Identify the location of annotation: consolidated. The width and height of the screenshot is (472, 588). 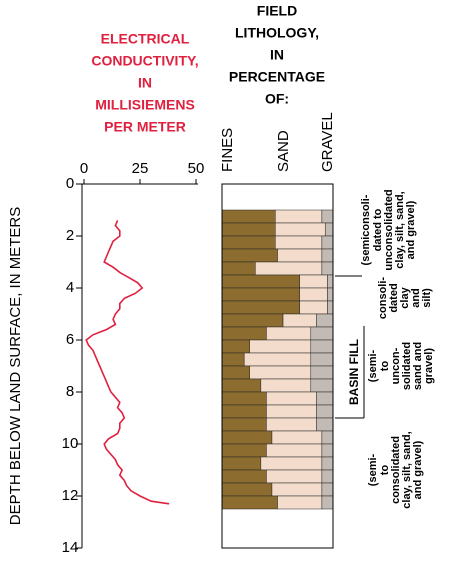
(396, 470).